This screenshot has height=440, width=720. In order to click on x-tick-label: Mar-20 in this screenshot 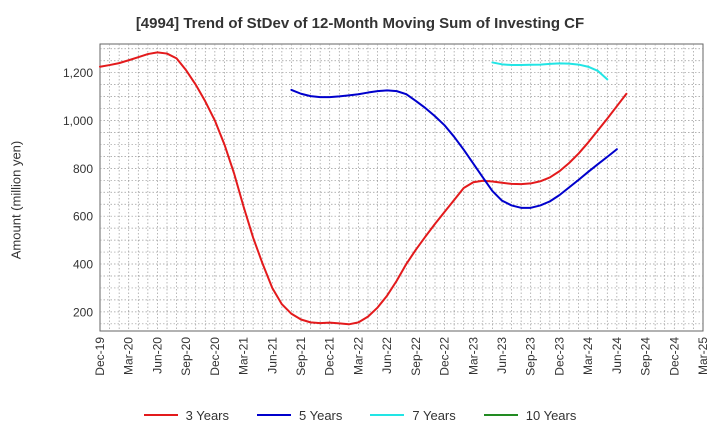, I will do `click(129, 356)`.